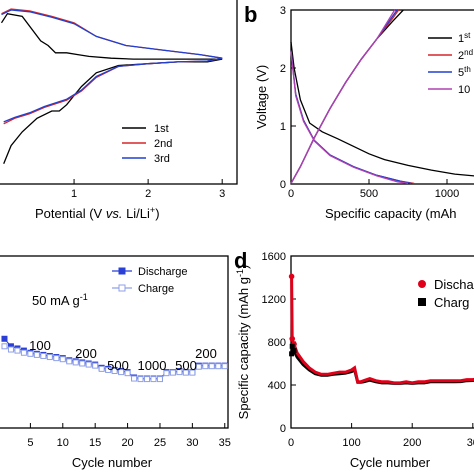 This screenshot has width=474, height=474. What do you see at coordinates (147, 144) in the screenshot?
I see `panel-a-legend: 1st 2nd 3rd` at bounding box center [147, 144].